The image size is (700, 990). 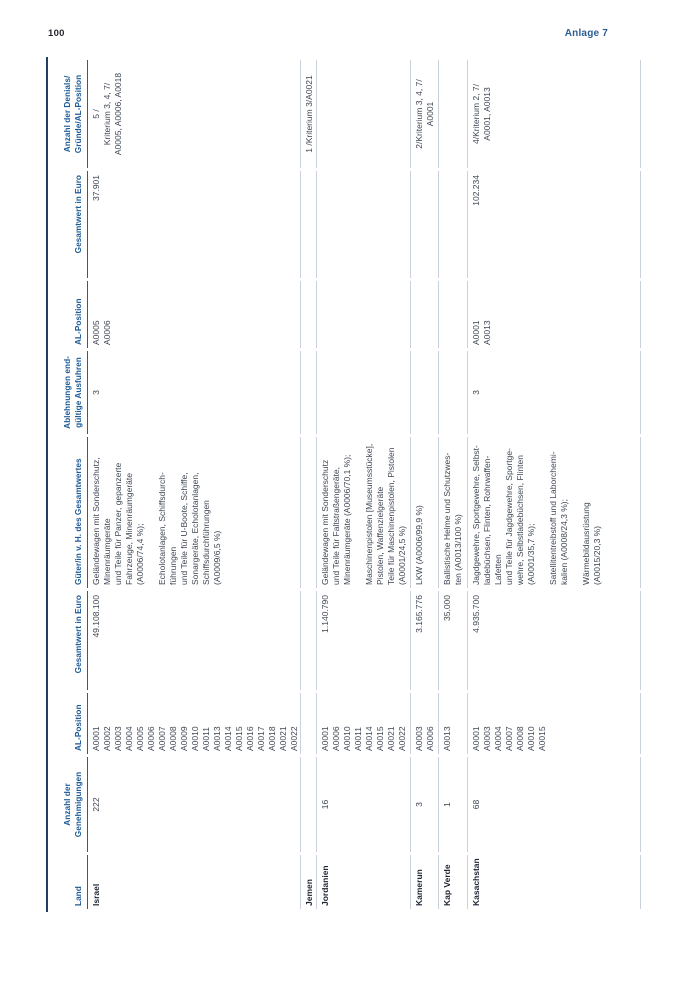 What do you see at coordinates (554, 114) in the screenshot?
I see `cell-denials: 4/Kriterium 2, 7/ A0001, A0013` at bounding box center [554, 114].